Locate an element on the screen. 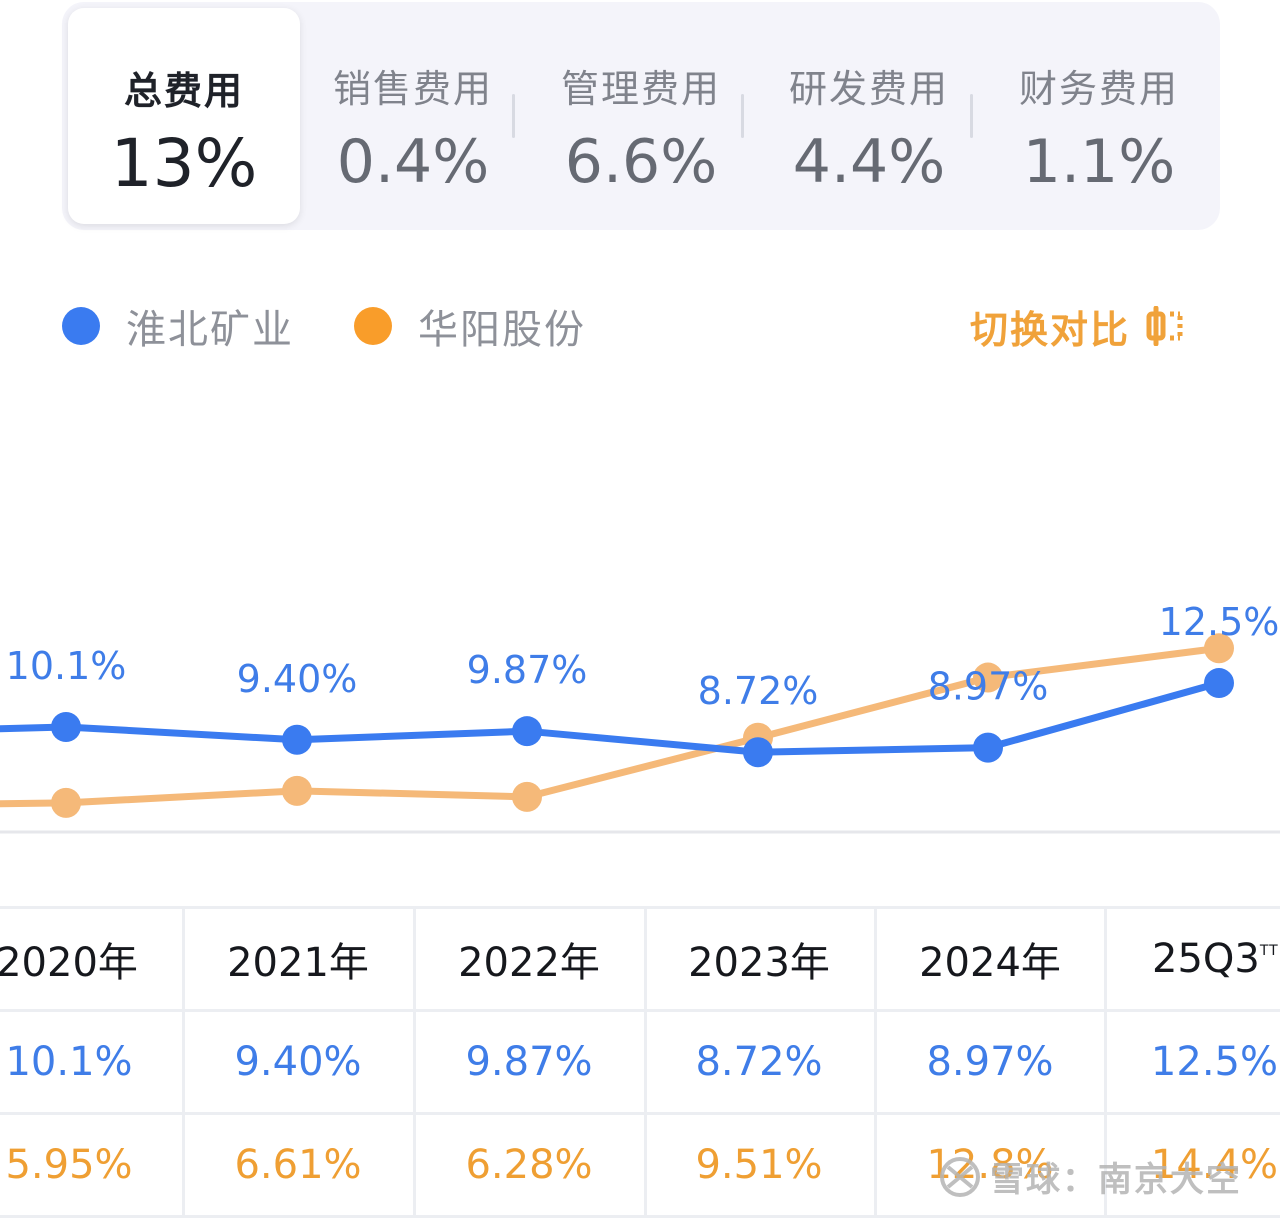  legend-item-huaibei: 淮北矿业 is located at coordinates (178, 326).